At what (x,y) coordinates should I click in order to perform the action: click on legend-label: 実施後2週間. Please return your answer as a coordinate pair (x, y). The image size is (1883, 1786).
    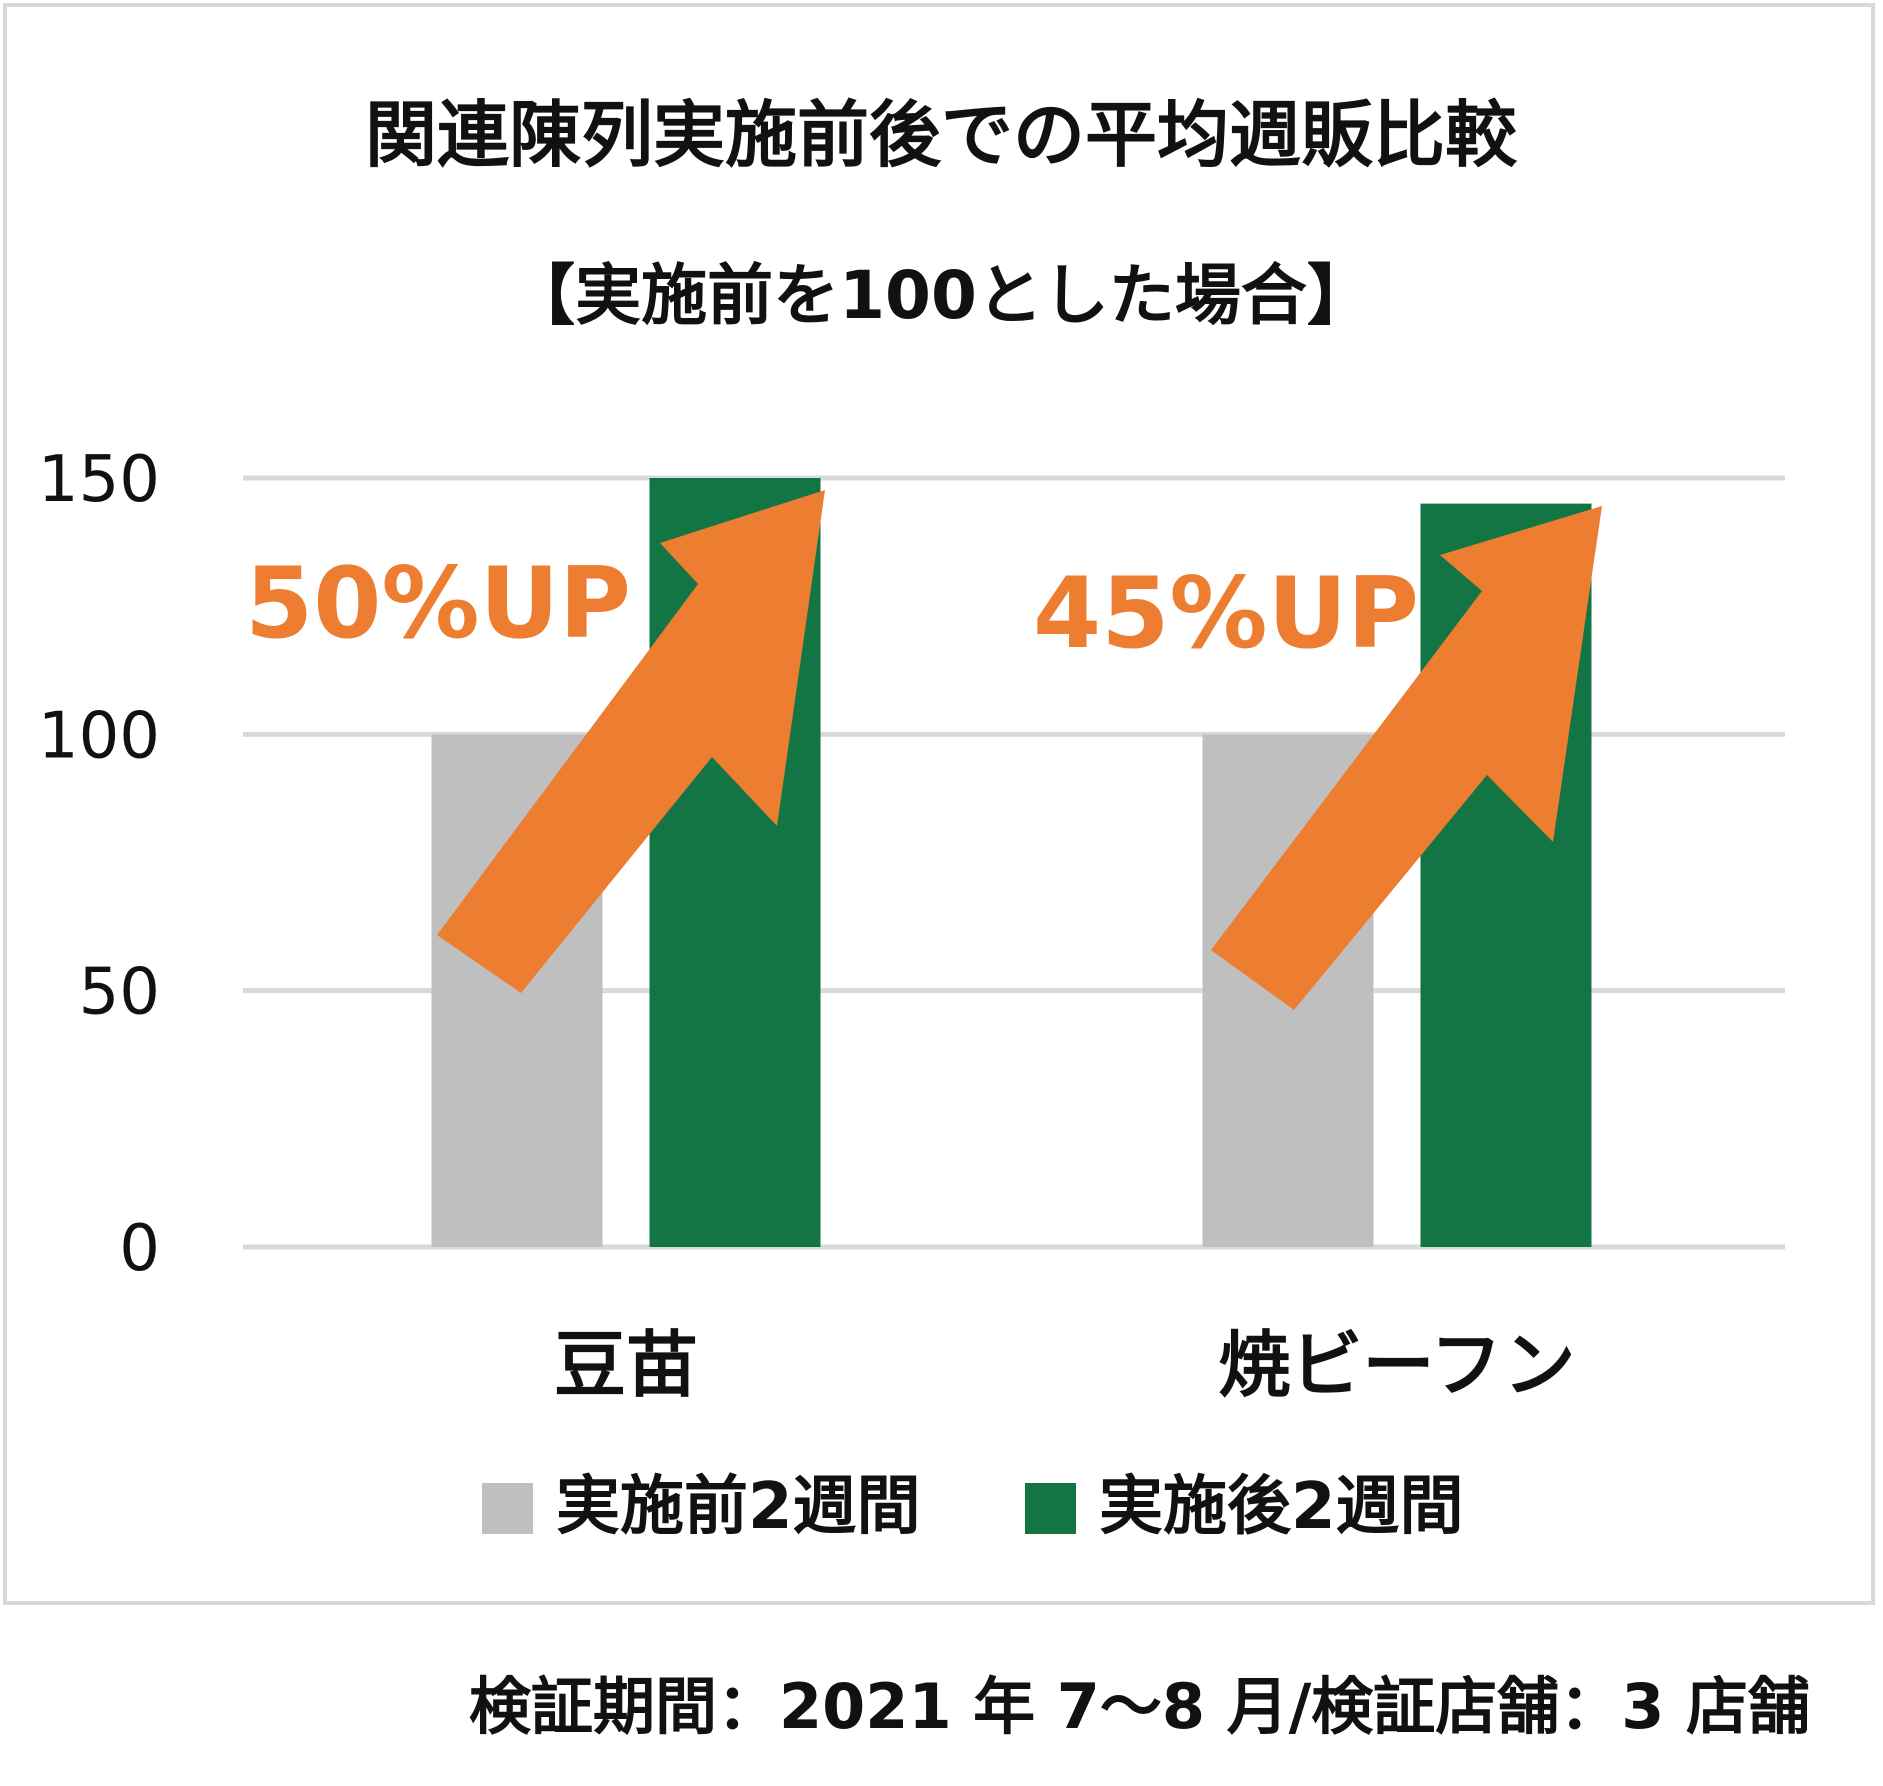
    Looking at the image, I should click on (1281, 1507).